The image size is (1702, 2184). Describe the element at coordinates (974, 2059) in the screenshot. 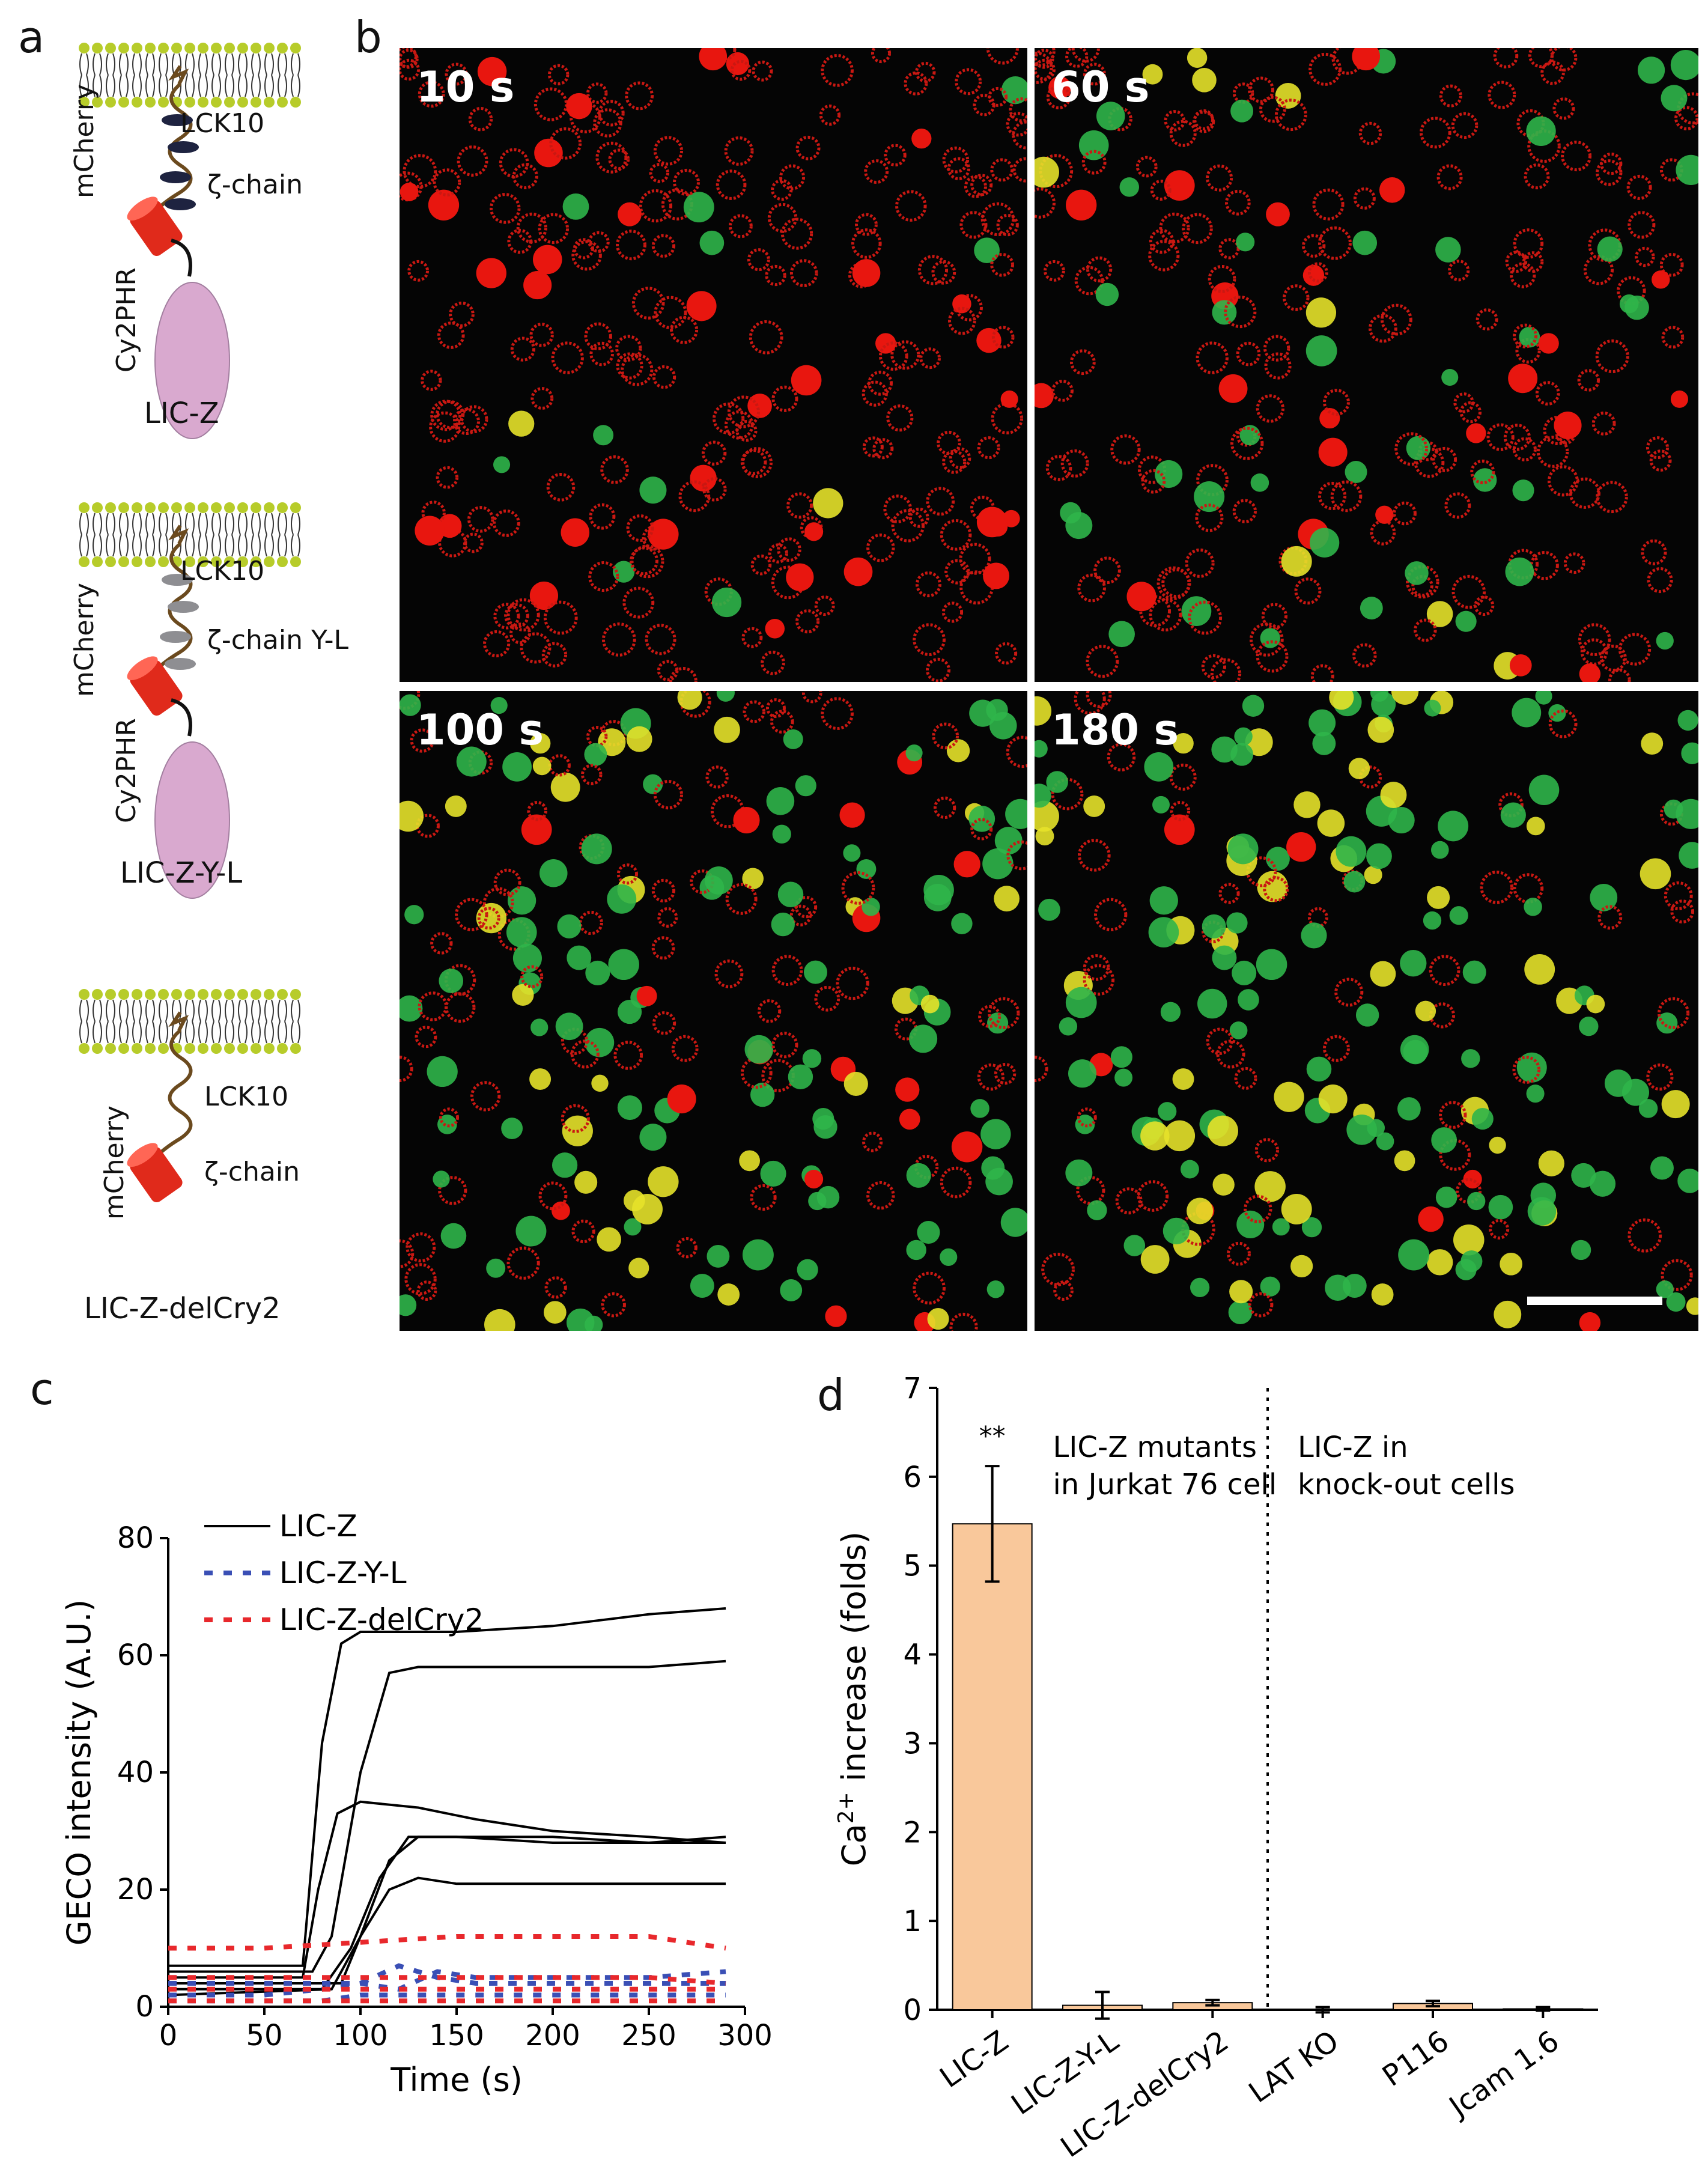

I see `x-tick-label: LIC-Z` at that location.